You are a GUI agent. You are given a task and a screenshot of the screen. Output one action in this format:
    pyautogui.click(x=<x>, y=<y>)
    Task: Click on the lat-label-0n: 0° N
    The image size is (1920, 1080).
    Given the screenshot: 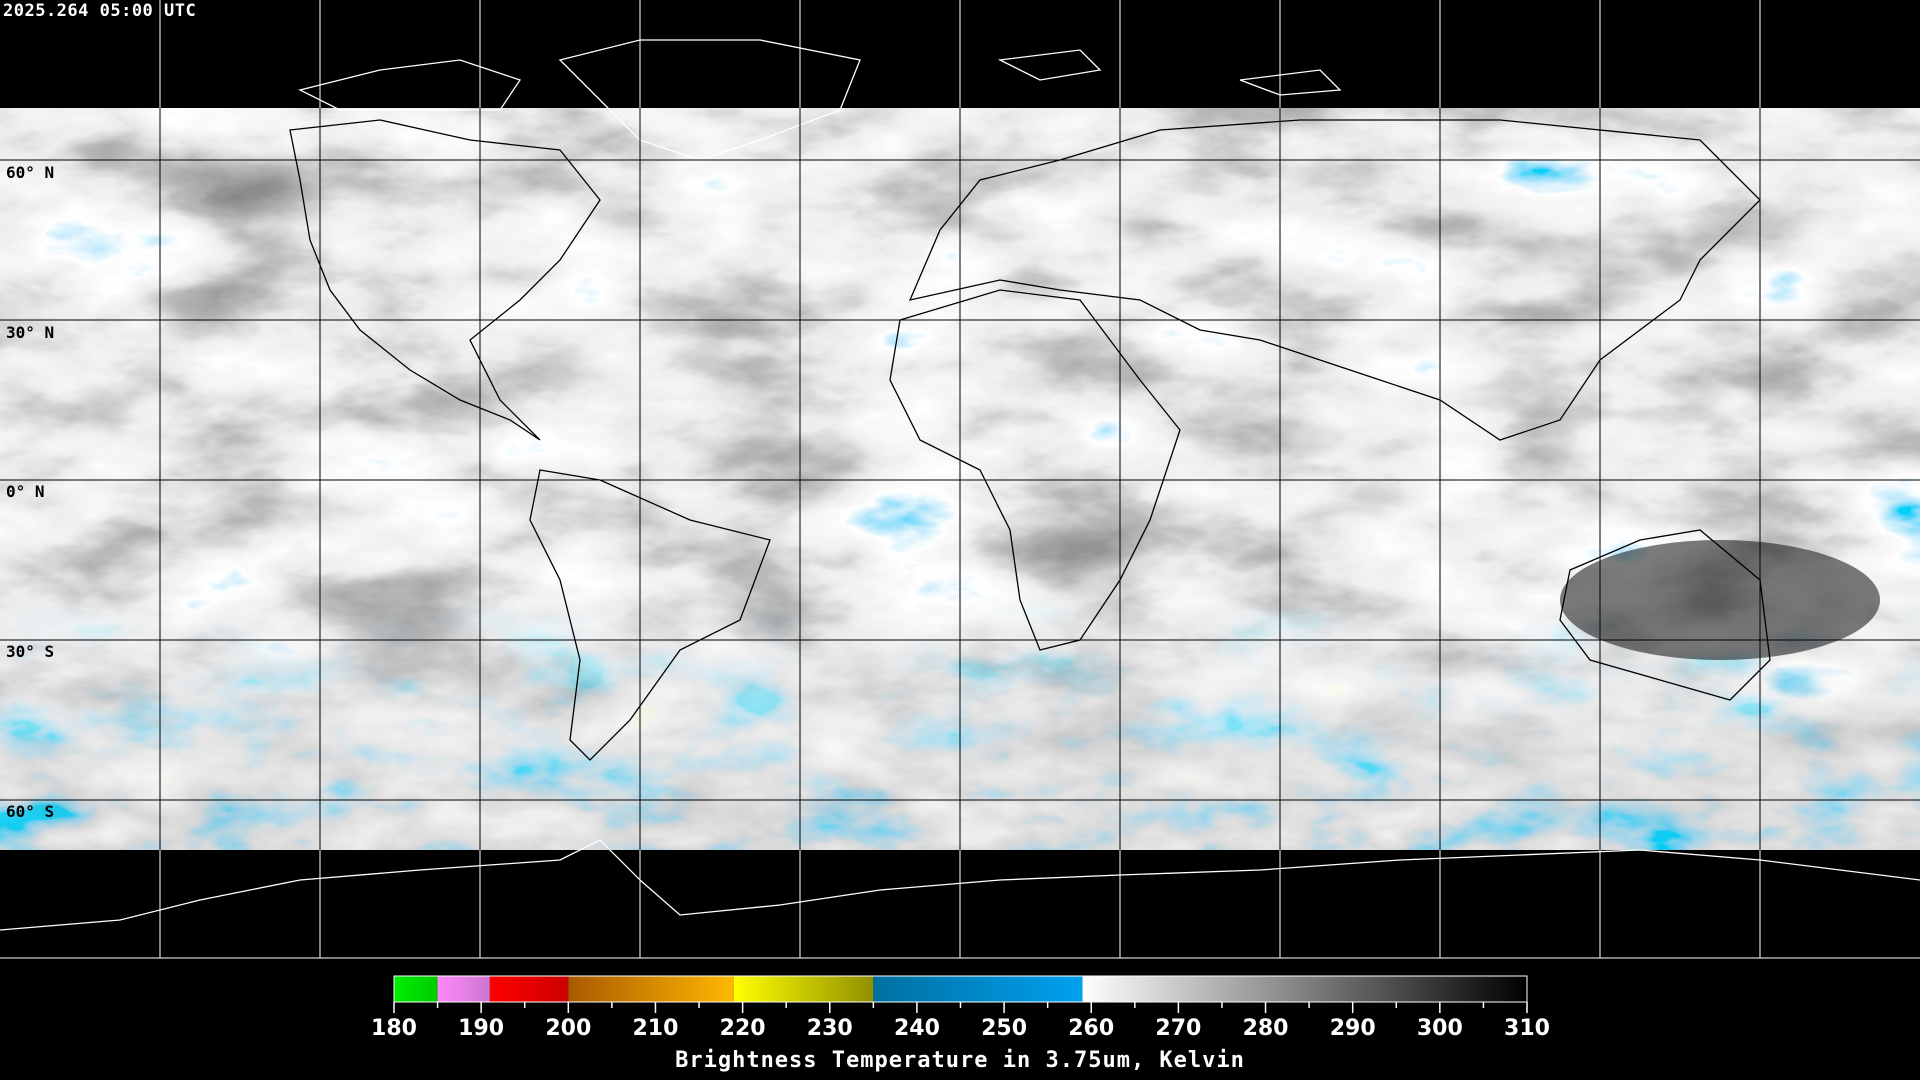 What is the action you would take?
    pyautogui.click(x=25, y=491)
    